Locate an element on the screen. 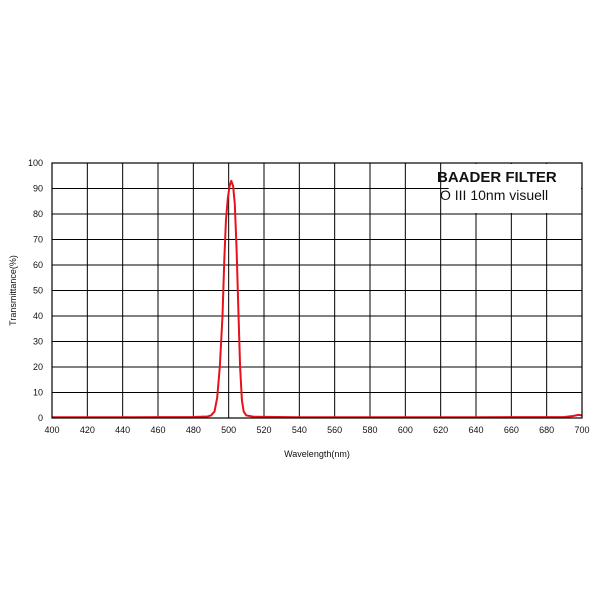 This screenshot has height=600, width=600. x-tick-label: 680 is located at coordinates (546, 430).